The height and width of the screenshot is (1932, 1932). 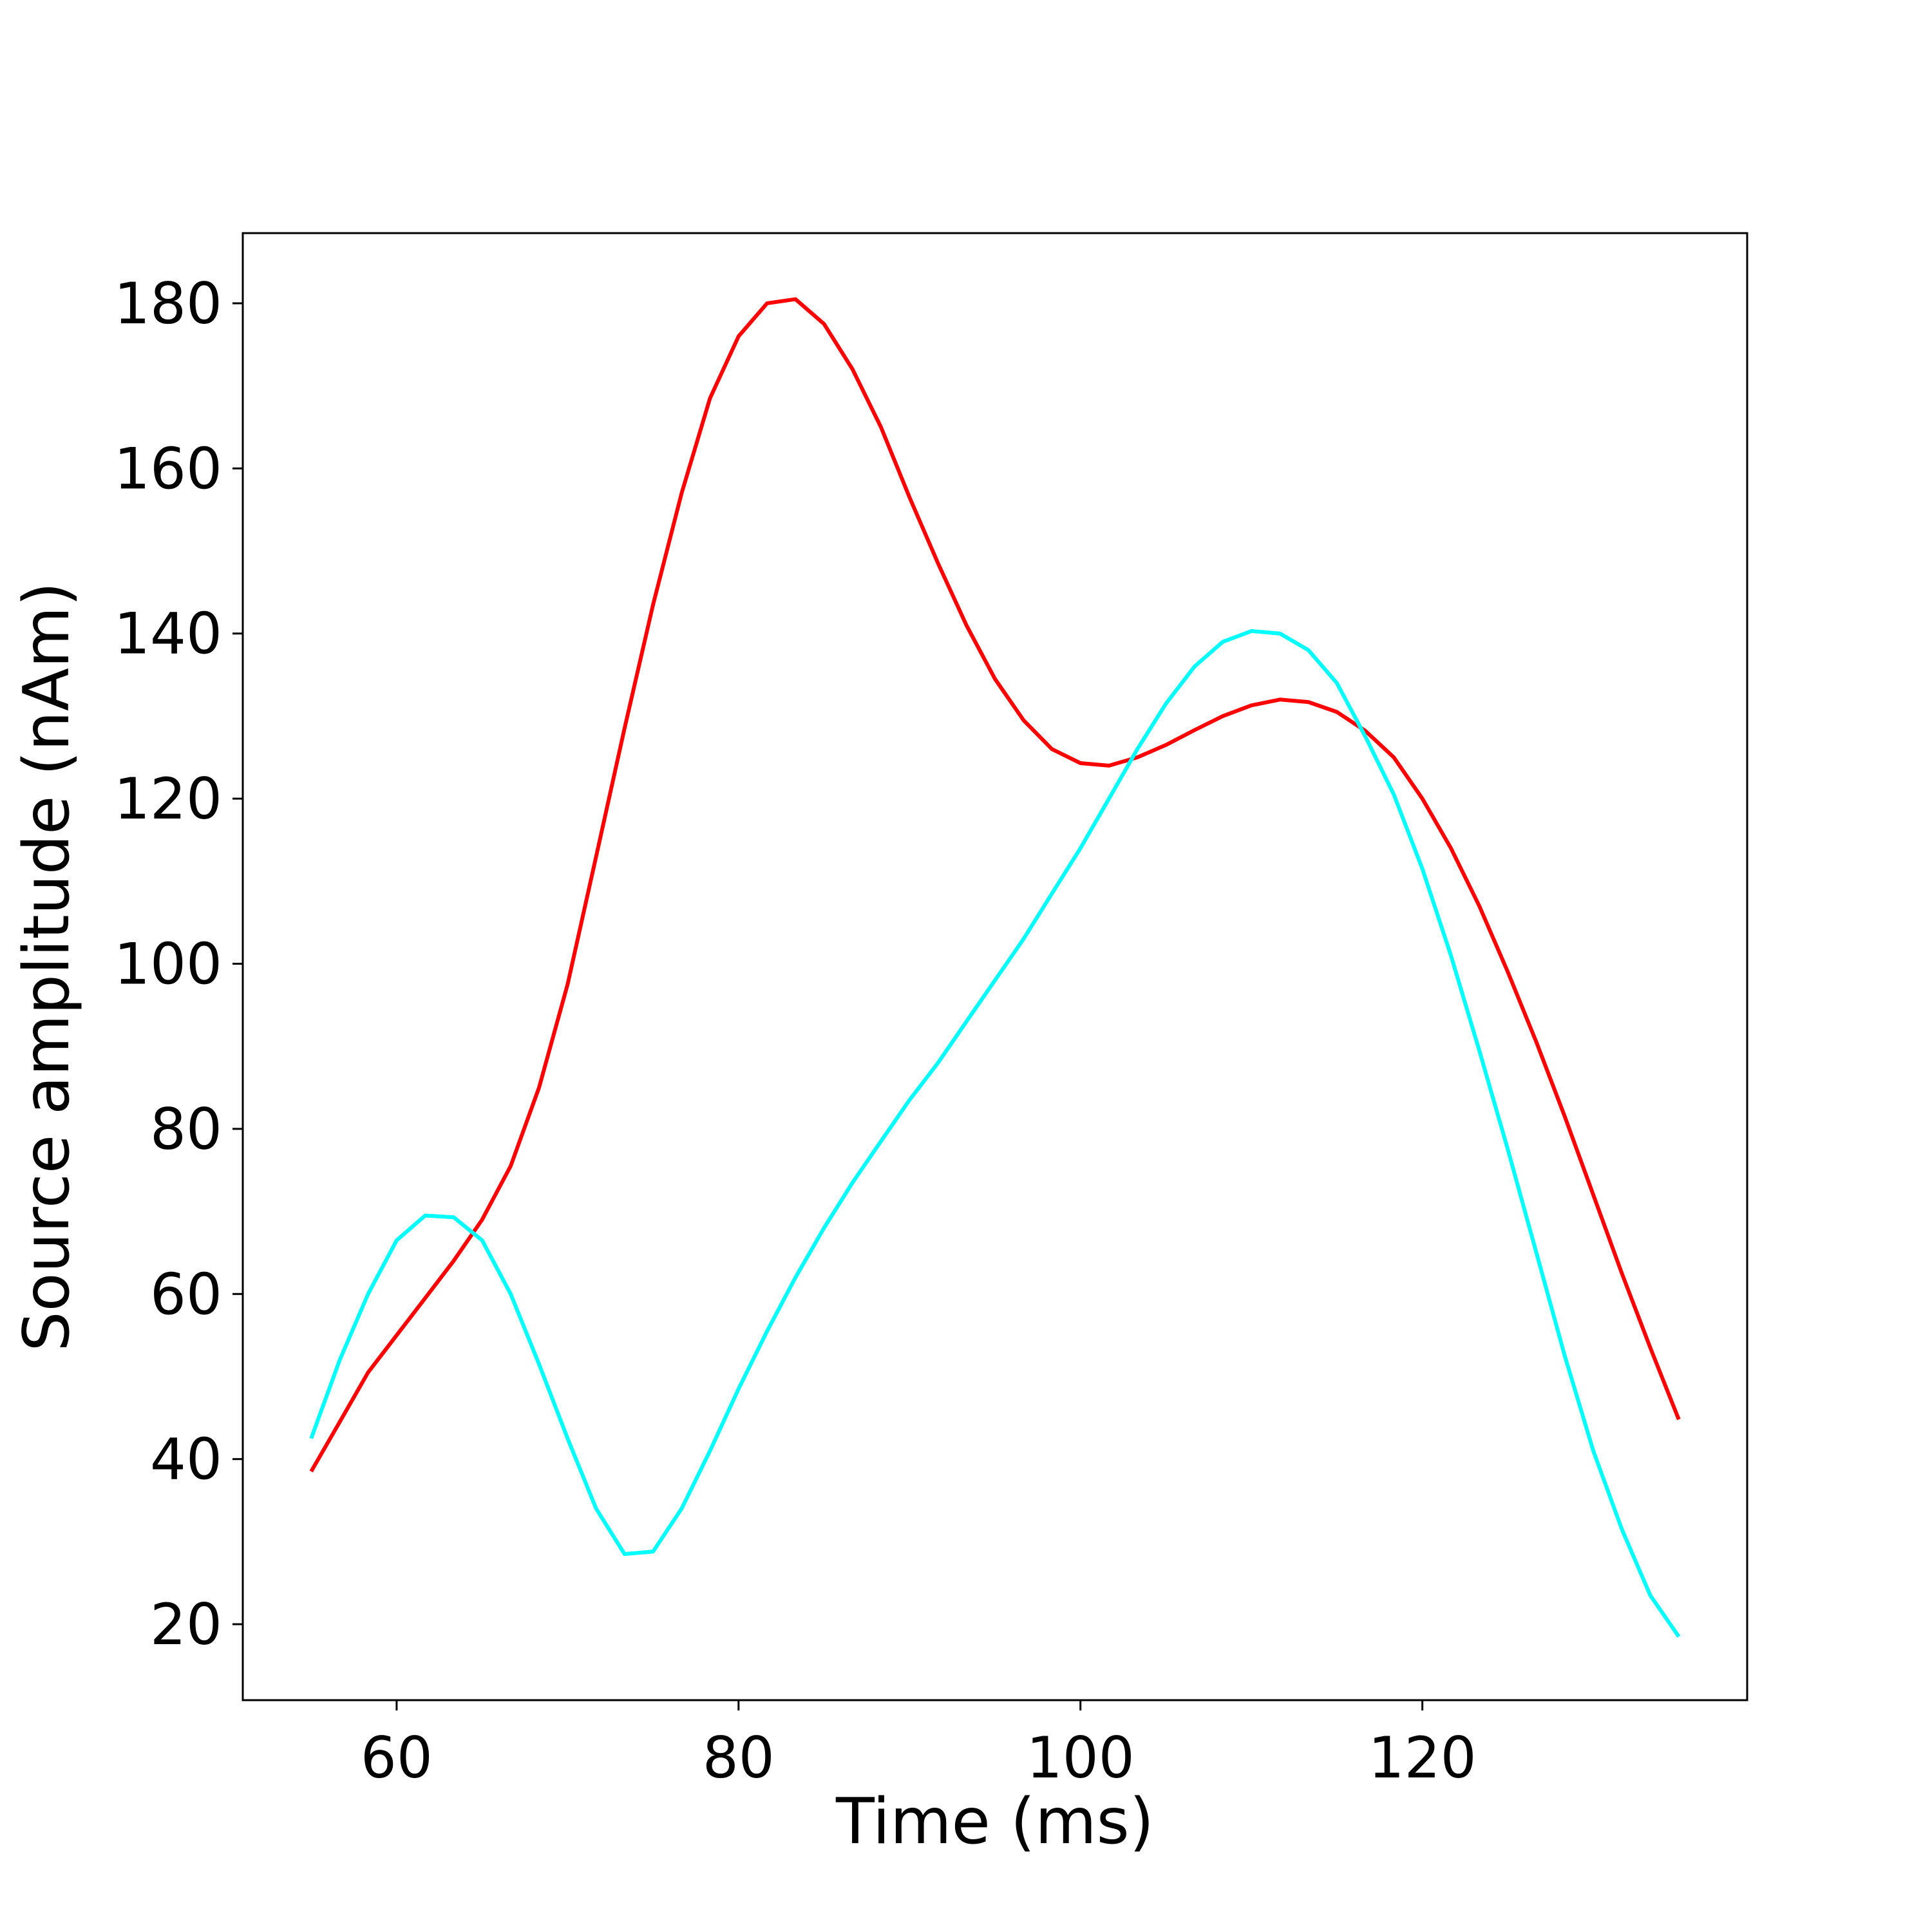 I want to click on y-tick-label: 120, so click(x=168, y=799).